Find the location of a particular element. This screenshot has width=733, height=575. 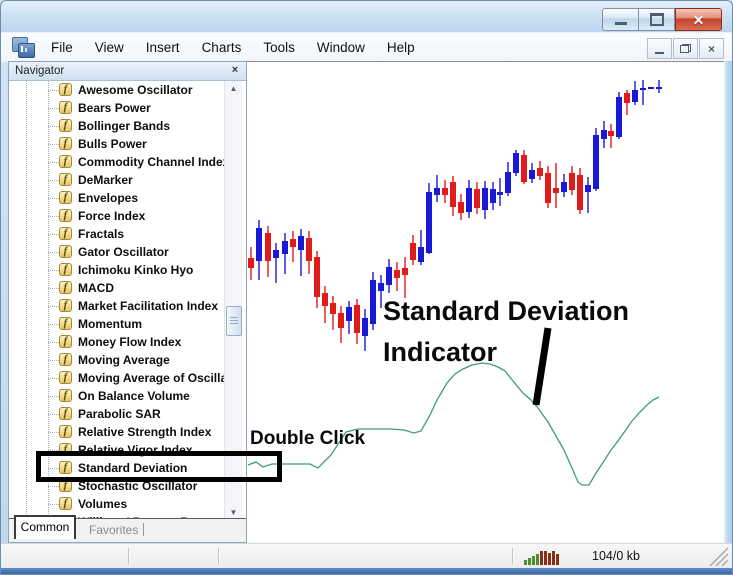

mdi-restore-button is located at coordinates (685, 48).